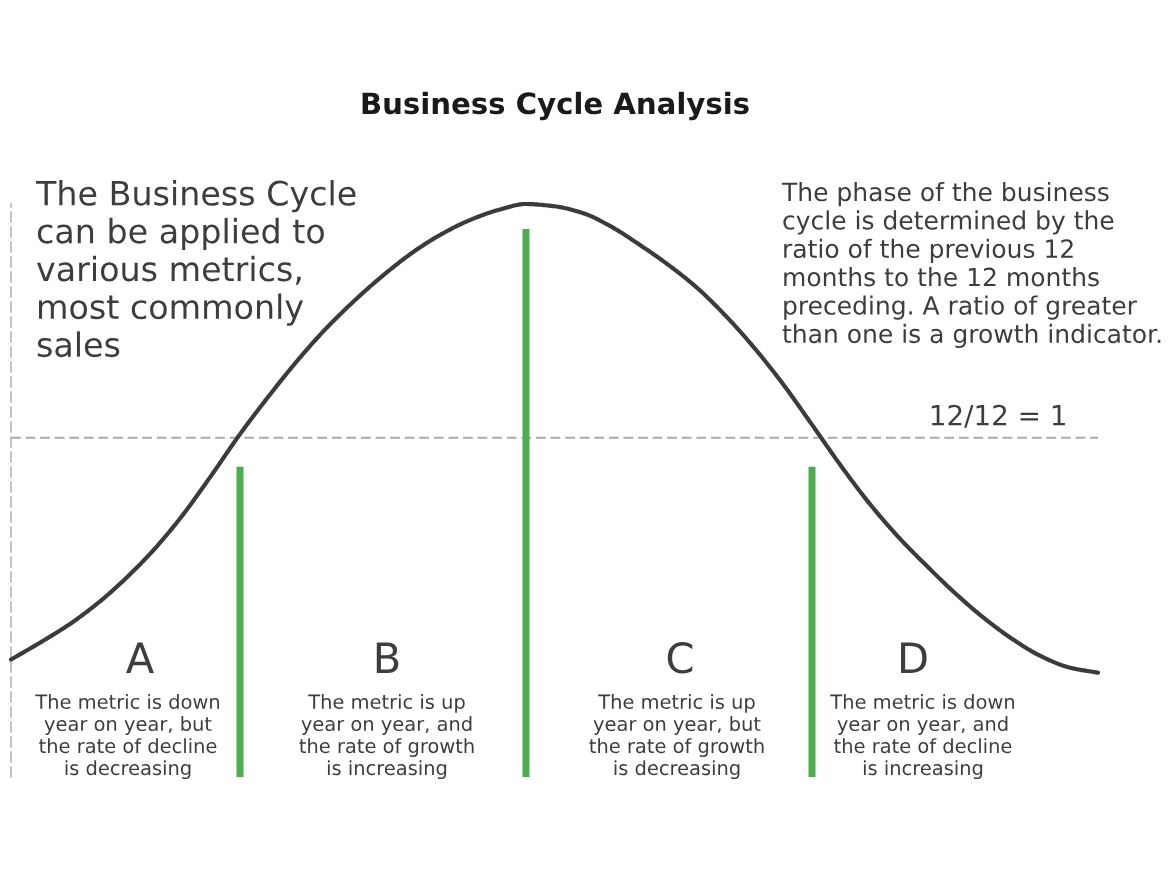 The image size is (1170, 878). What do you see at coordinates (914, 657) in the screenshot?
I see `annotation: D` at bounding box center [914, 657].